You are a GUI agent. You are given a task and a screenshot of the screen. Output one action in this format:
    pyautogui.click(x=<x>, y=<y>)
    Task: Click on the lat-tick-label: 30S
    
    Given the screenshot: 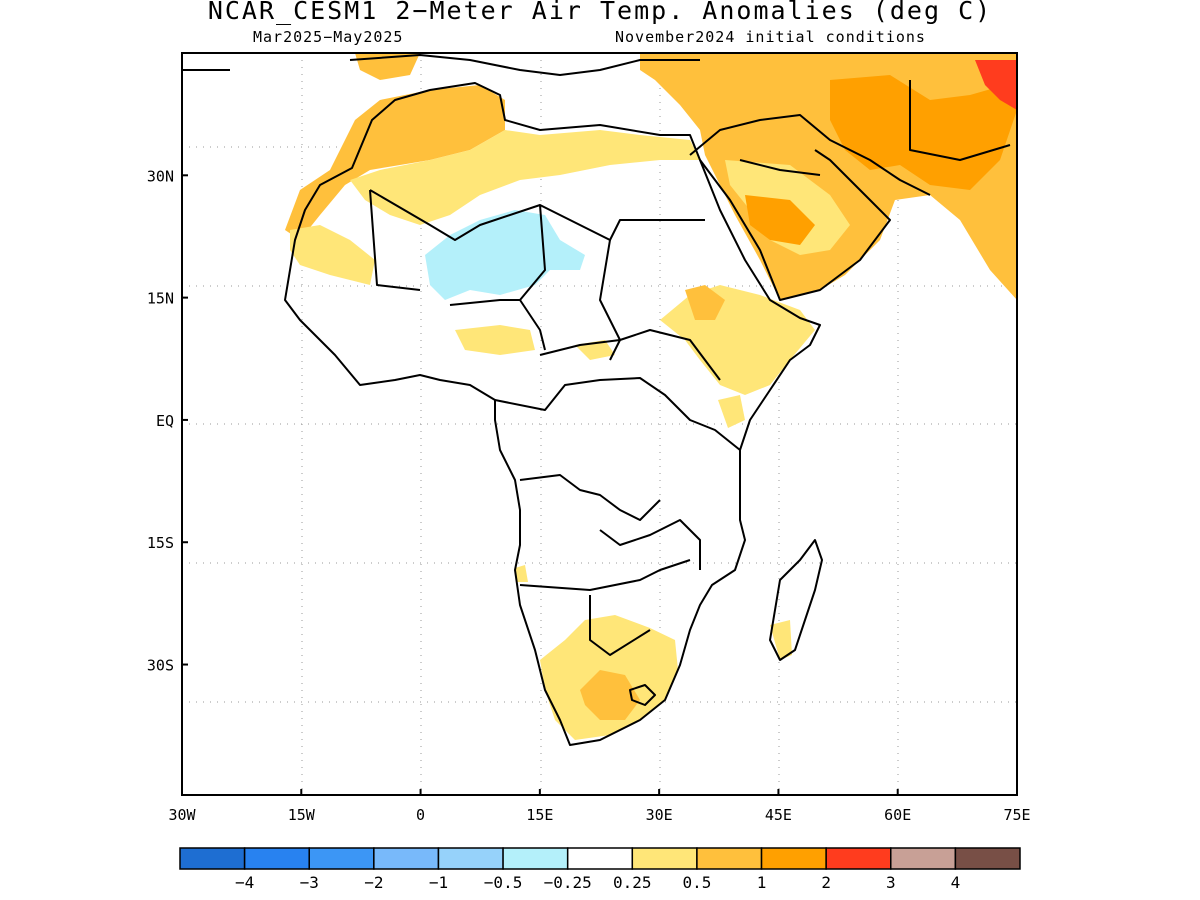 What is the action you would take?
    pyautogui.click(x=160, y=666)
    